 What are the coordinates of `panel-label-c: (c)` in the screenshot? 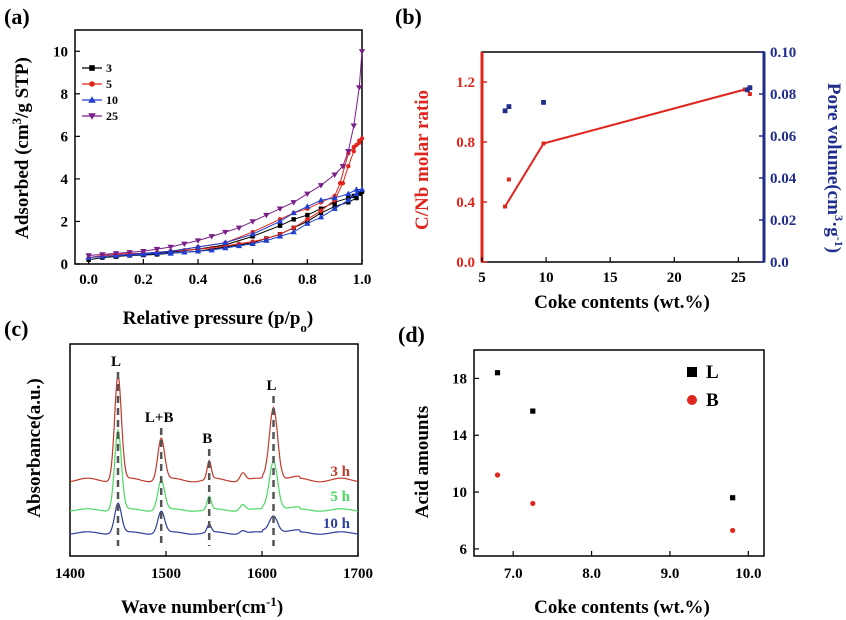 It's located at (16, 328).